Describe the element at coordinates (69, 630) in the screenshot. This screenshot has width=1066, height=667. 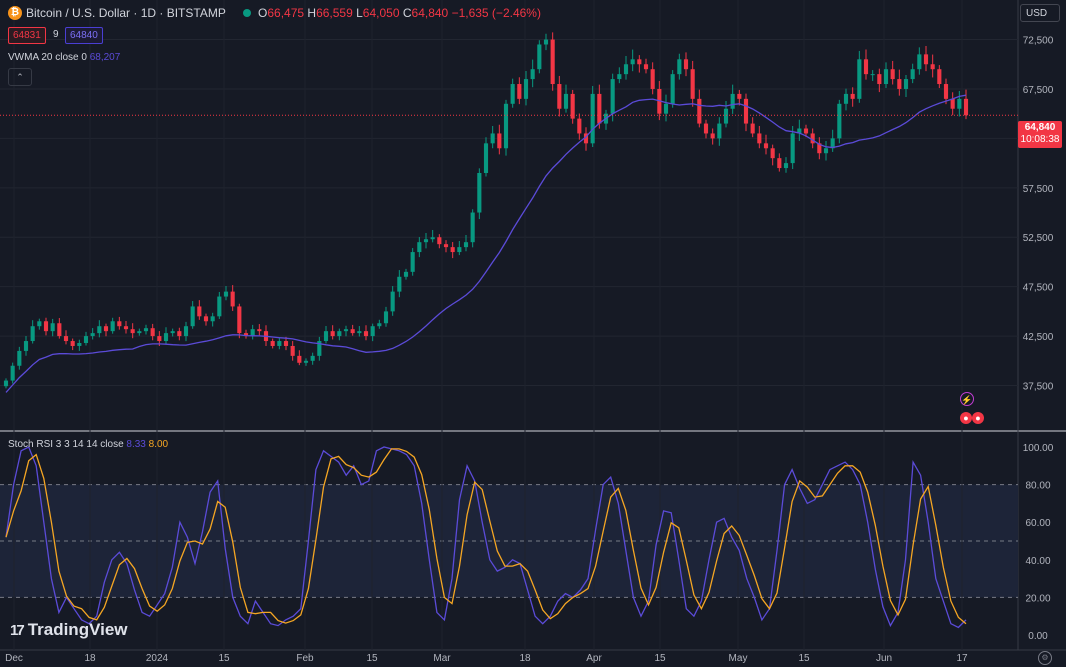
I see `tradingview-logo: 17 TradingView` at that location.